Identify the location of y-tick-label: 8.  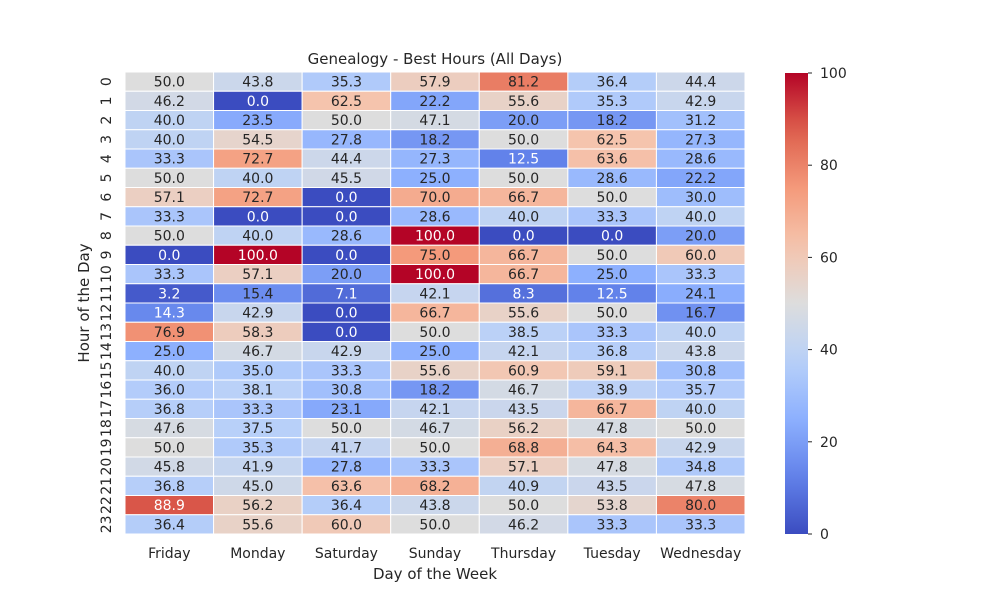
(107, 235).